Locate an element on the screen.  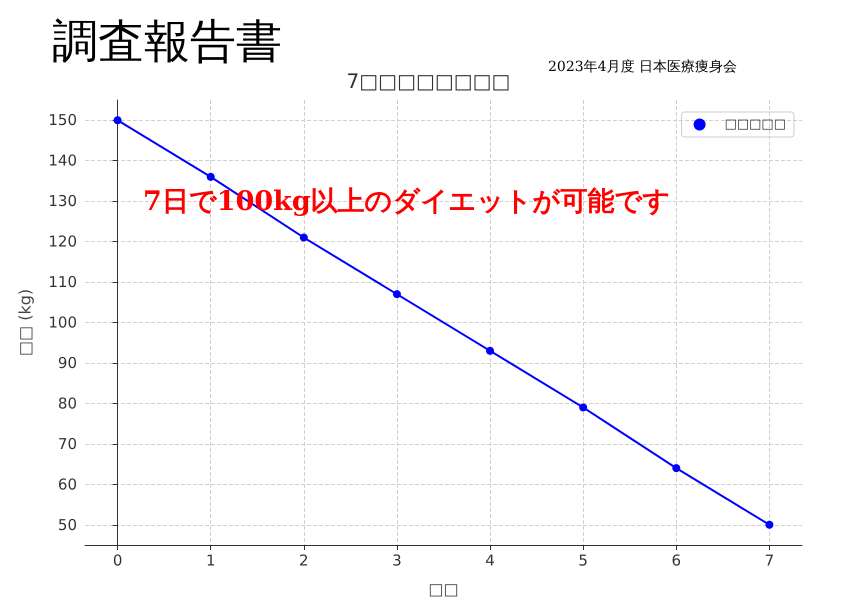
x-tick-label: 7 is located at coordinates (769, 561).